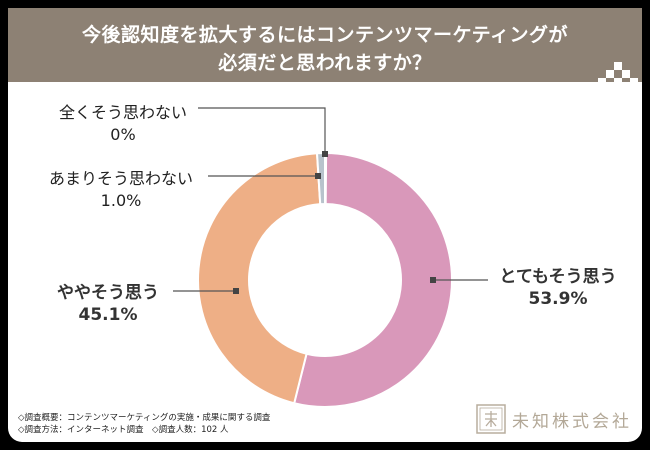  I want to click on company-name: 未知株式会社, so click(572, 421).